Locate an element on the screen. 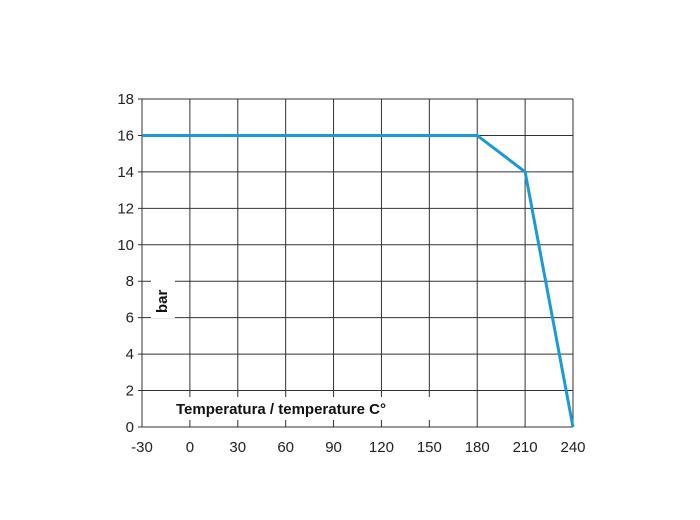 The height and width of the screenshot is (520, 700). x-axis-label: Temperatura / temperature C° is located at coordinates (281, 409).